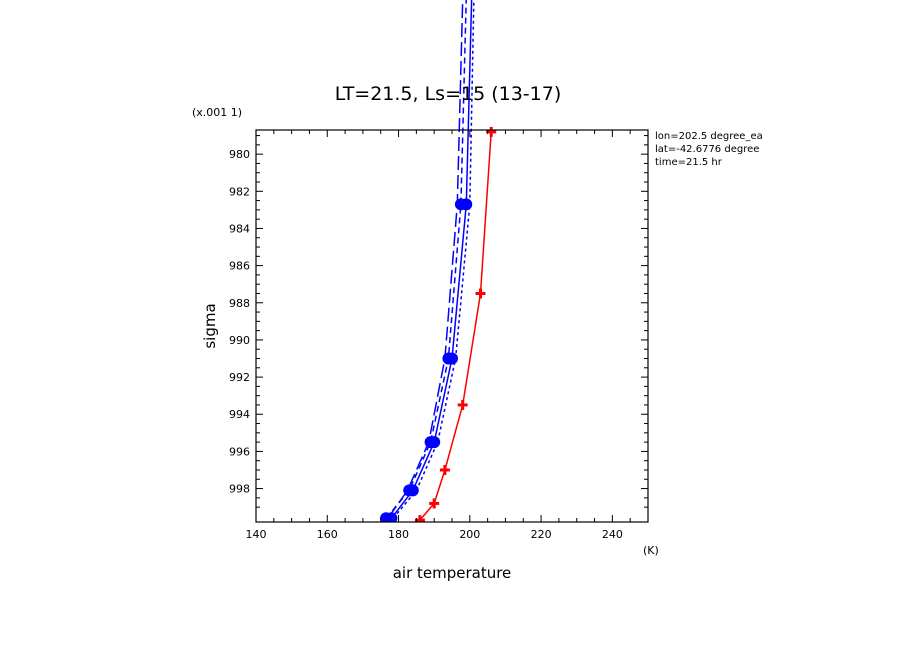  What do you see at coordinates (709, 136) in the screenshot?
I see `info-lon: lon=202.5 degree_ea` at bounding box center [709, 136].